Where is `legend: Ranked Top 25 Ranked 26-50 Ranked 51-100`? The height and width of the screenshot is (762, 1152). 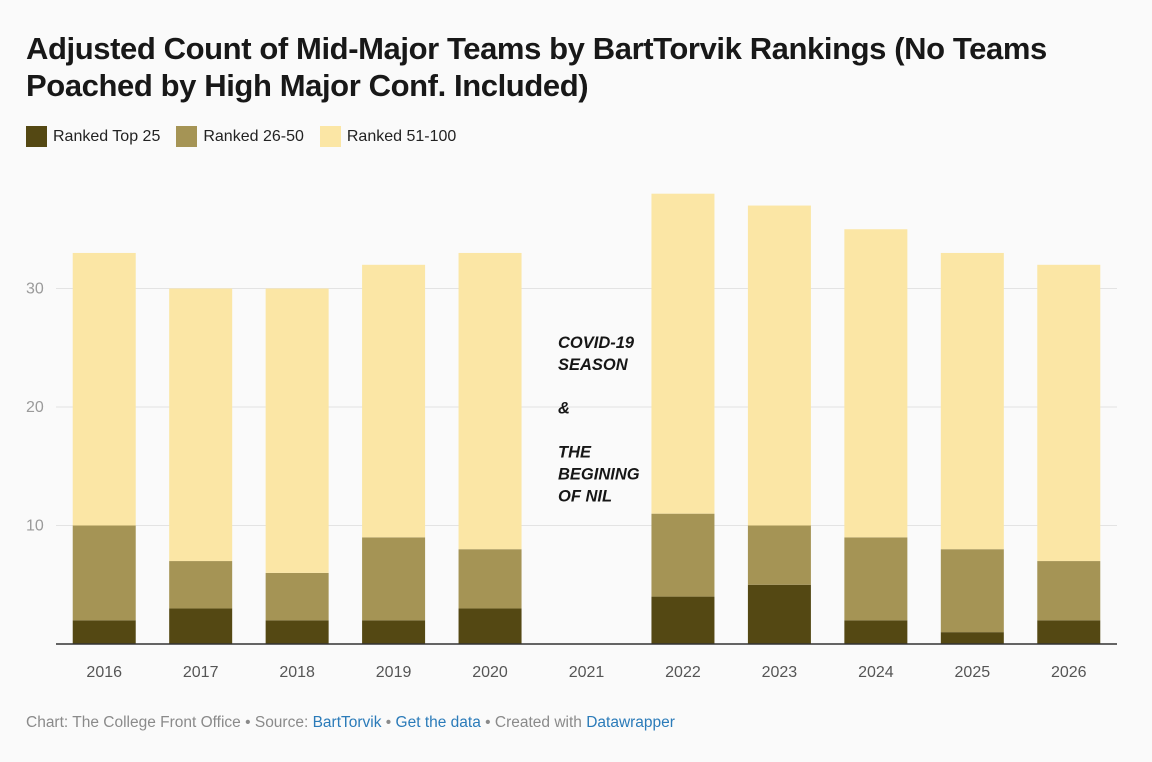 legend: Ranked Top 25 Ranked 26-50 Ranked 51-100 is located at coordinates (249, 136).